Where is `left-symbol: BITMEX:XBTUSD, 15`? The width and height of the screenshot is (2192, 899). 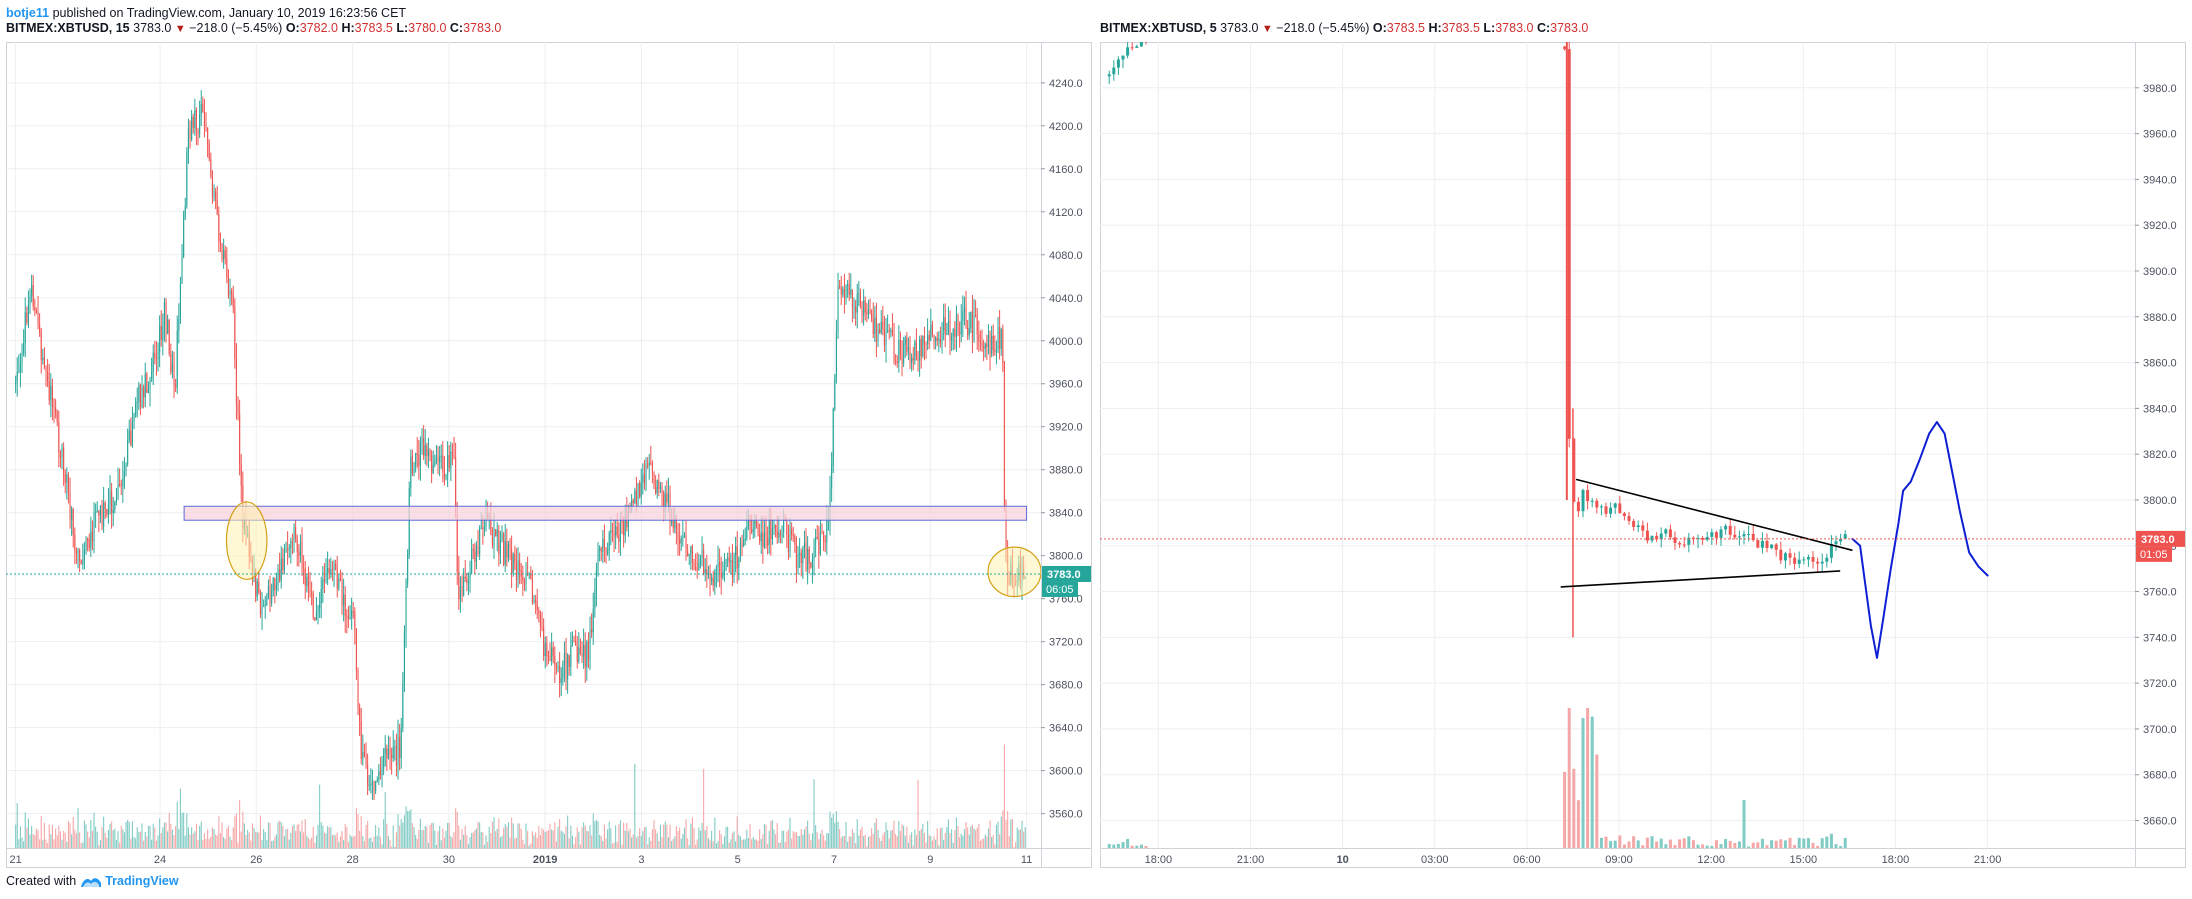 left-symbol: BITMEX:XBTUSD, 15 is located at coordinates (68, 28).